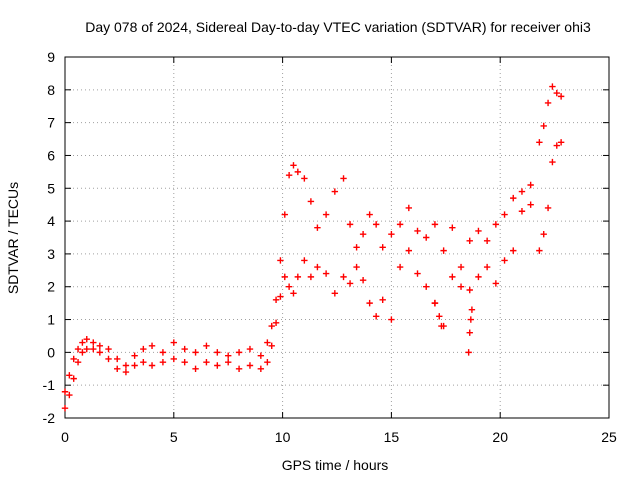 The width and height of the screenshot is (640, 480). I want to click on y-axis-label: SDTVAR / TECUs, so click(13, 238).